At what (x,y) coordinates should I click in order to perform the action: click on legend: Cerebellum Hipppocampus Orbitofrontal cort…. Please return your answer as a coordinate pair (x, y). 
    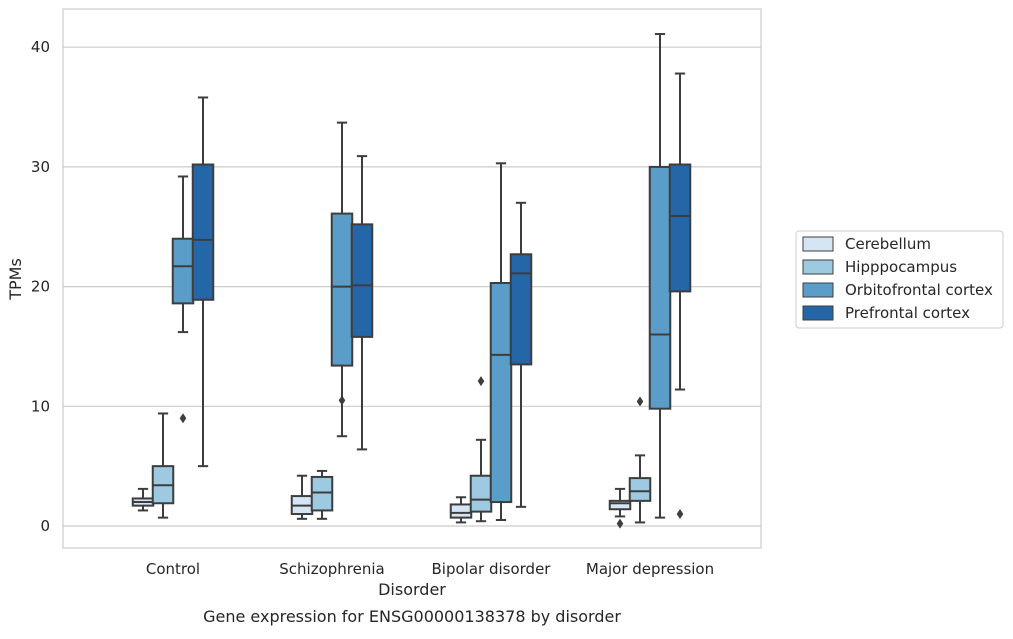
    Looking at the image, I should click on (899, 279).